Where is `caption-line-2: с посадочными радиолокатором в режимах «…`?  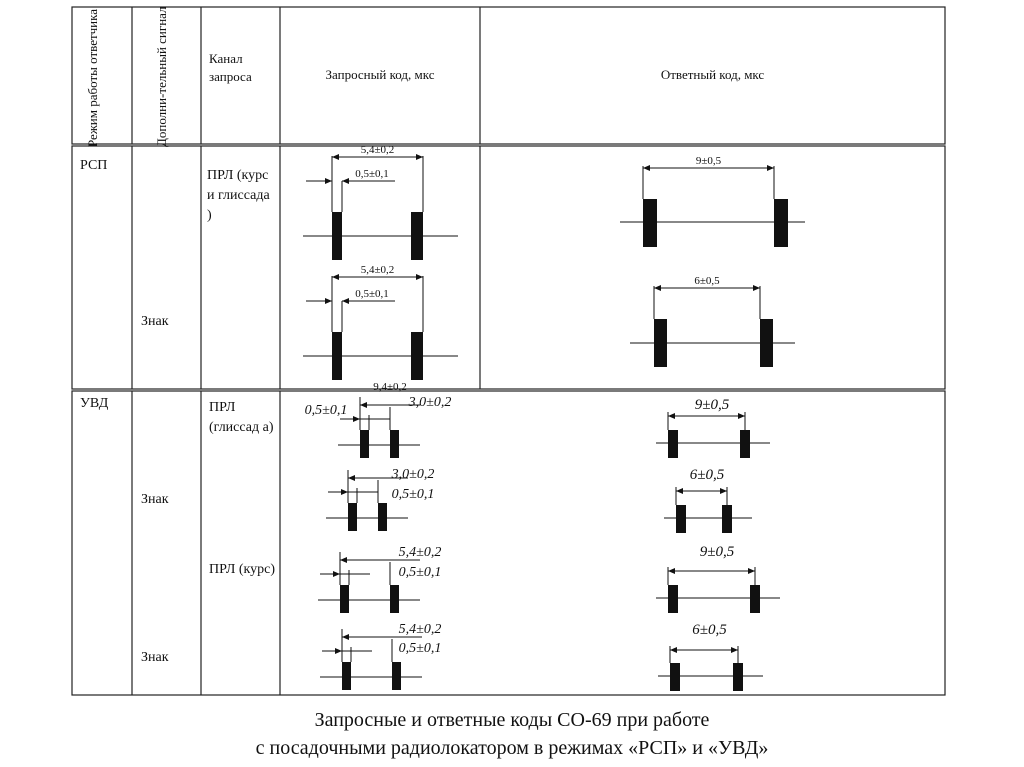 caption-line-2: с посадочными радиолокатором в режимах «… is located at coordinates (512, 748).